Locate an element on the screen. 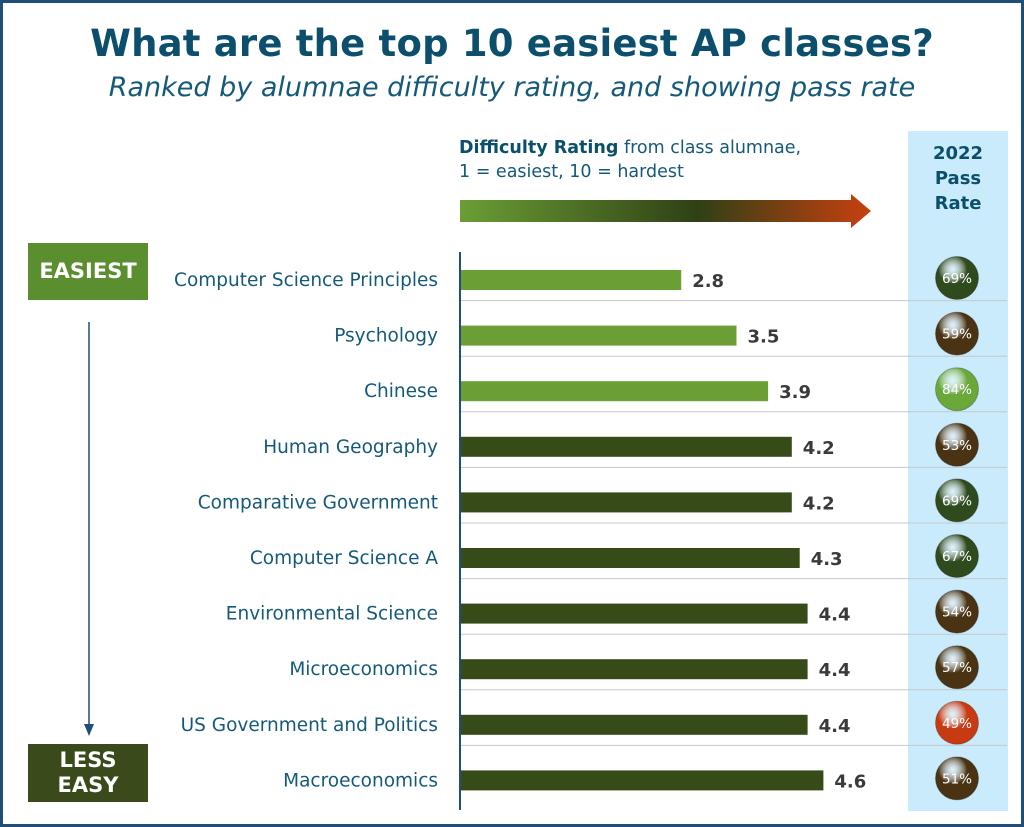 This screenshot has height=827, width=1024. category-label: Human Geography is located at coordinates (350, 447).